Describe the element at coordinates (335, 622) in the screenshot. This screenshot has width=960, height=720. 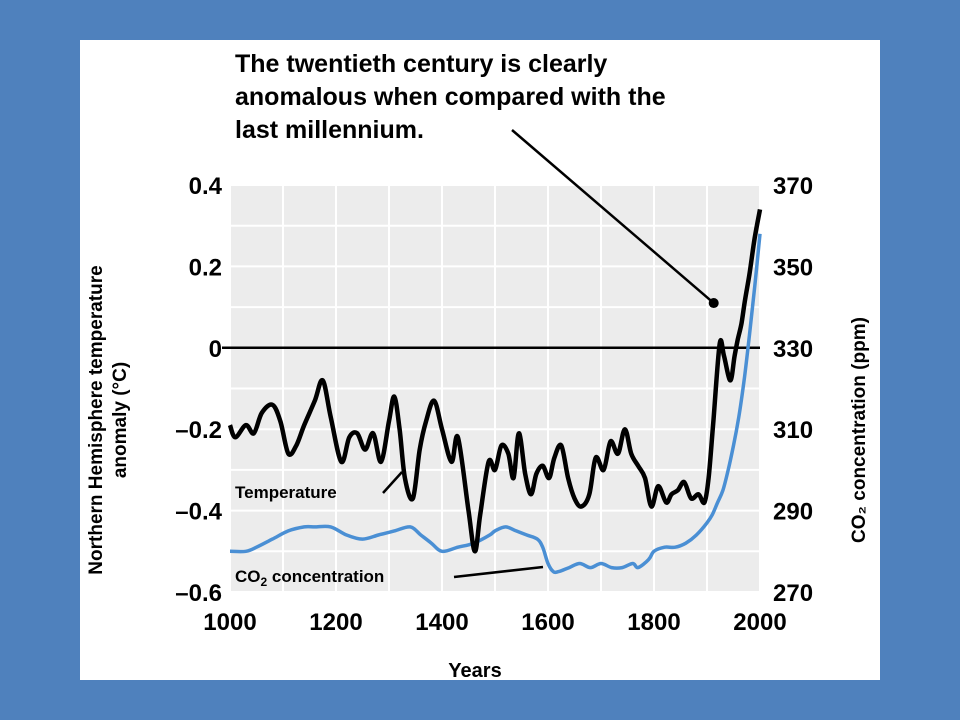
I see `x-tick: 1200` at that location.